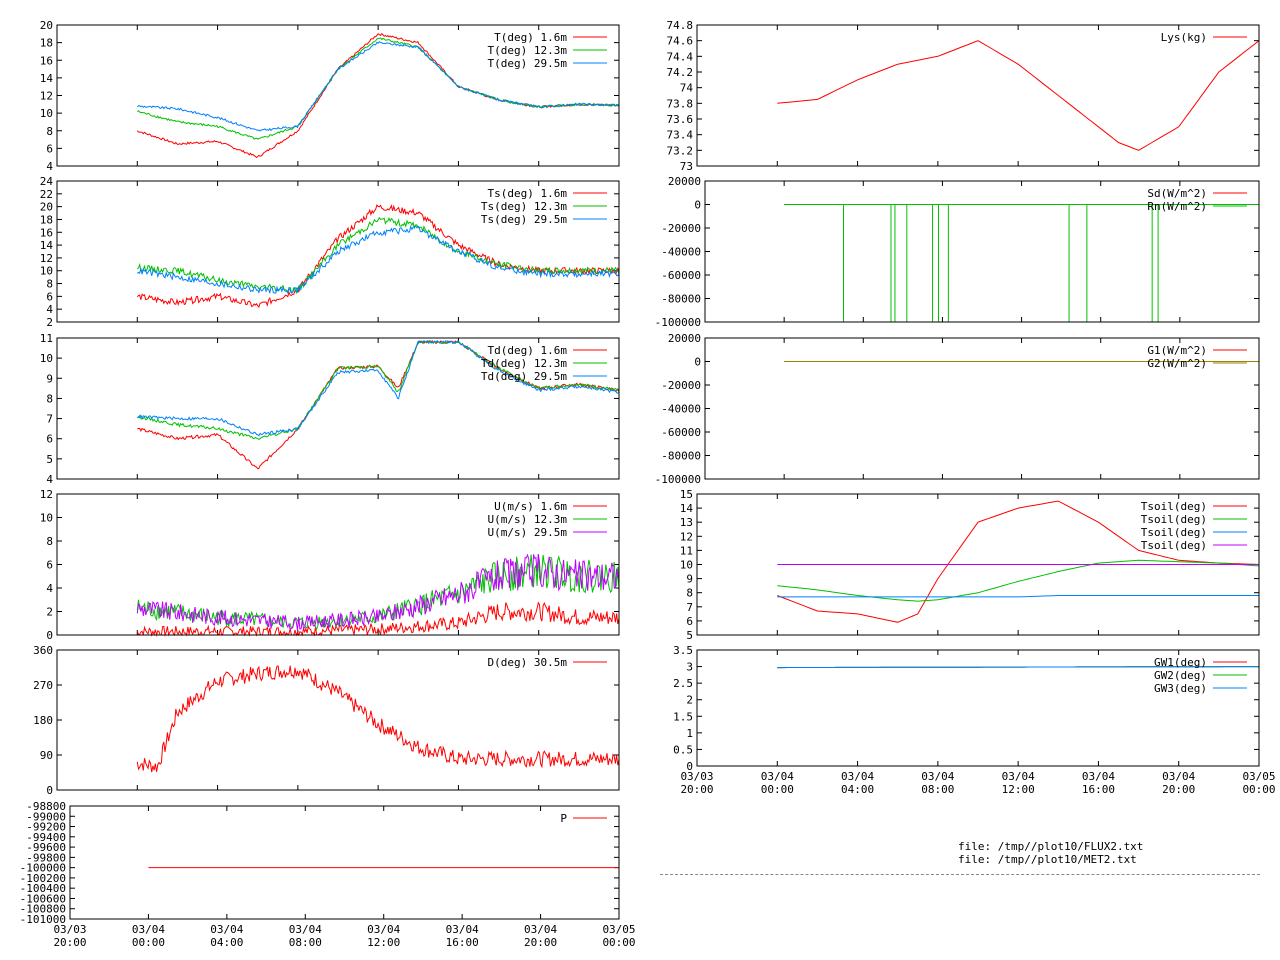 This screenshot has width=1280, height=960. Describe the element at coordinates (1177, 363) in the screenshot. I see `legend-label: G2(W/m^2)` at that location.